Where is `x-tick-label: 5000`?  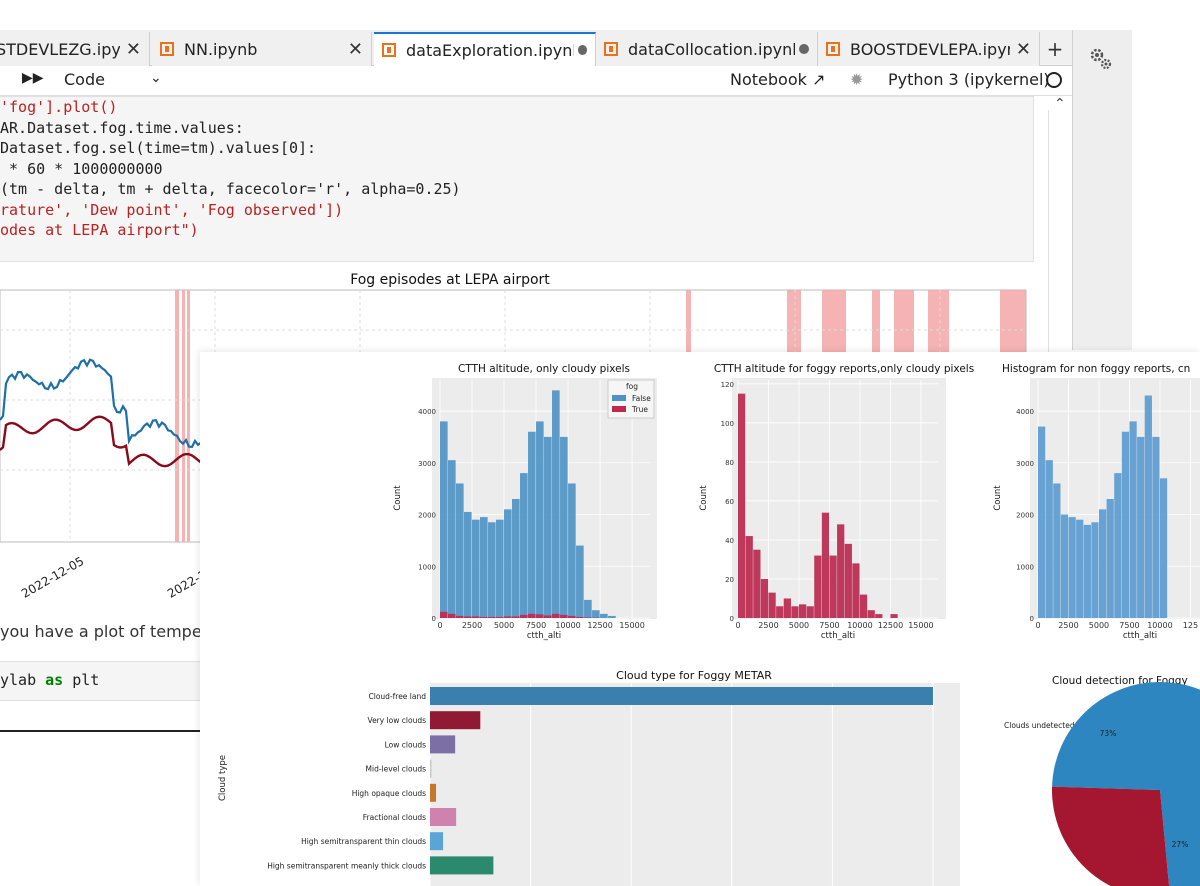 x-tick-label: 5000 is located at coordinates (799, 625).